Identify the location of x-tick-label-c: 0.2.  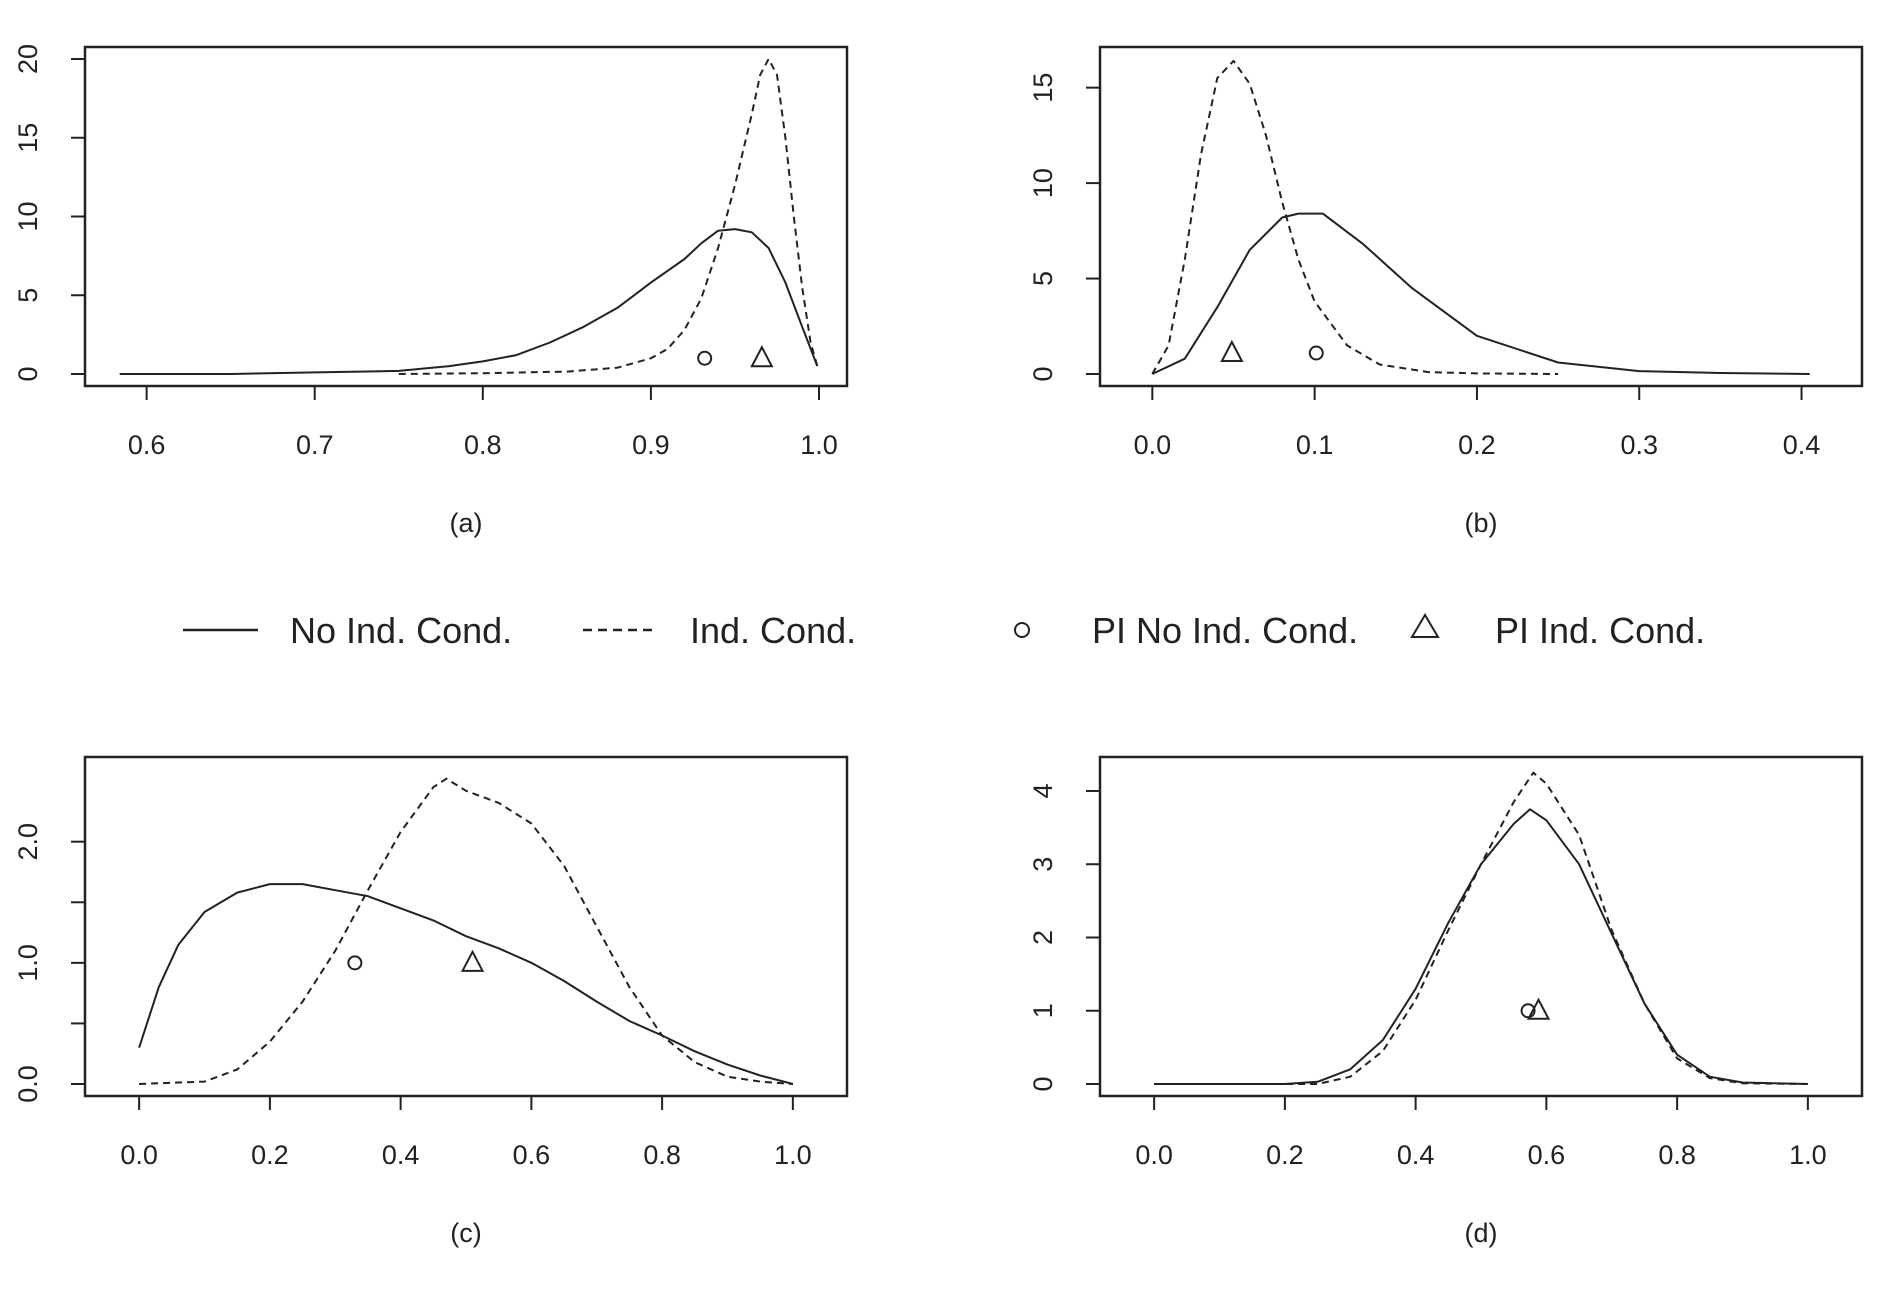
(270, 1155).